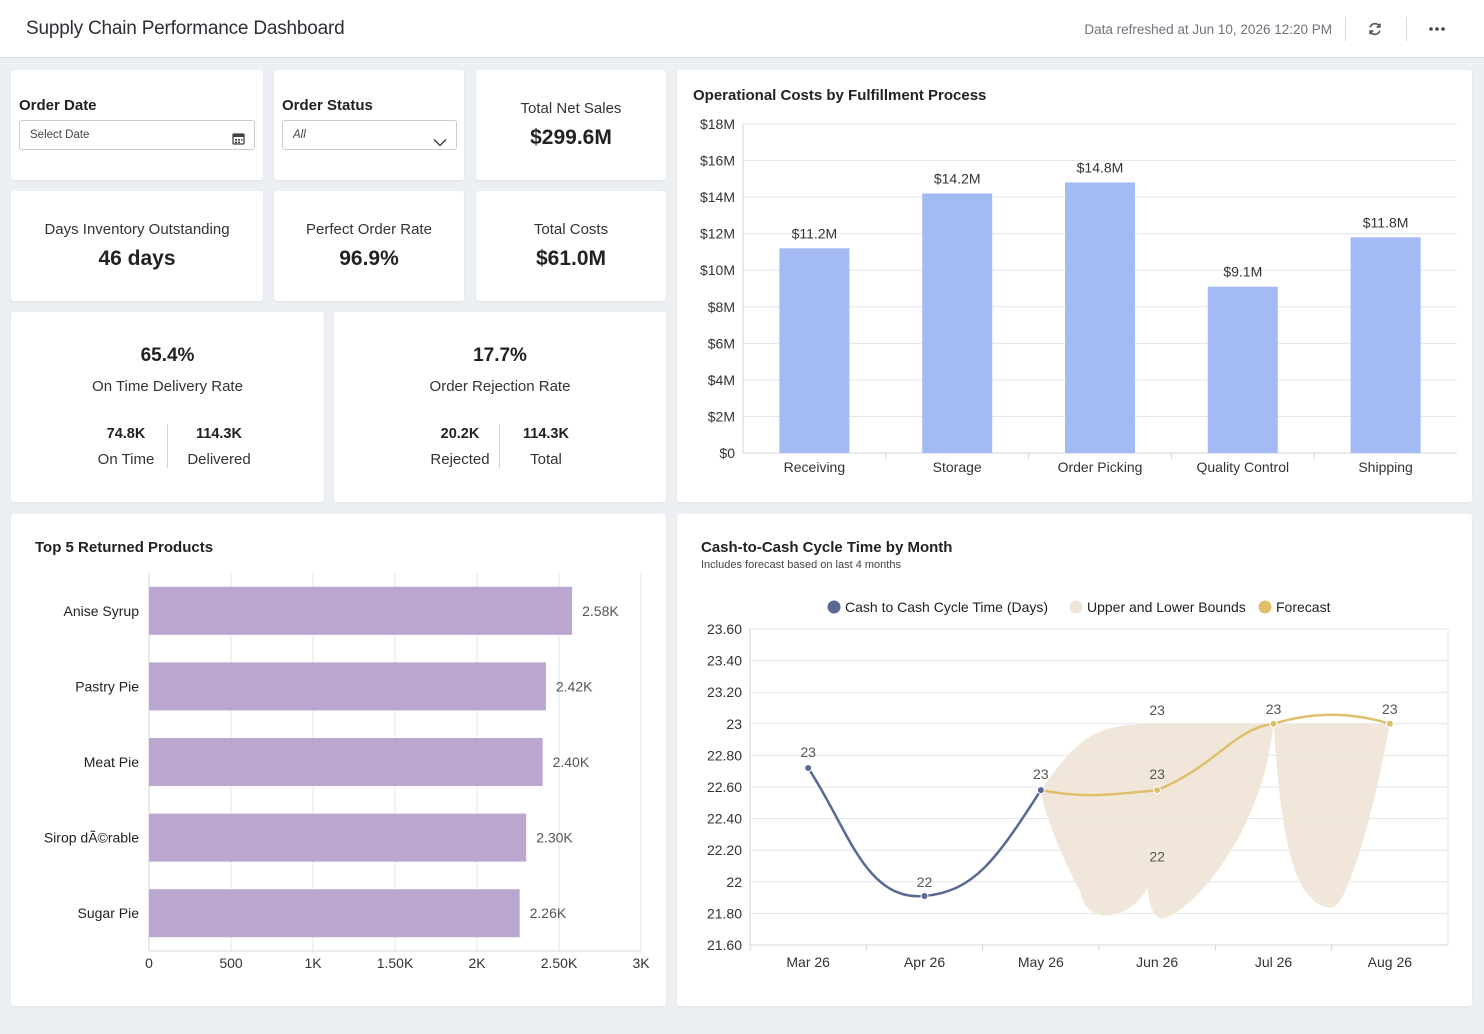 Image resolution: width=1484 pixels, height=1034 pixels. Describe the element at coordinates (724, 819) in the screenshot. I see `y-tick-label: 22.40` at that location.